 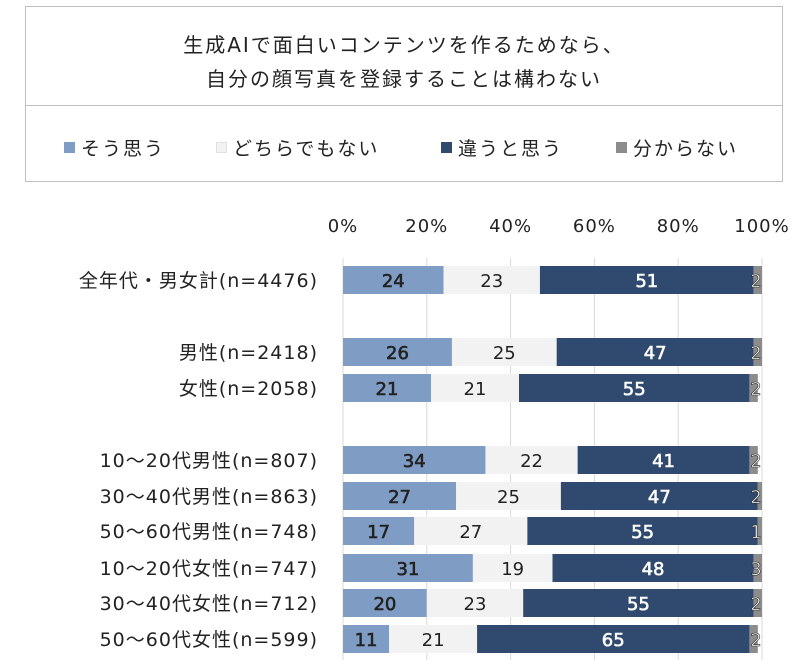 I want to click on category-label: 10～20代男性(n=807), so click(x=209, y=461).